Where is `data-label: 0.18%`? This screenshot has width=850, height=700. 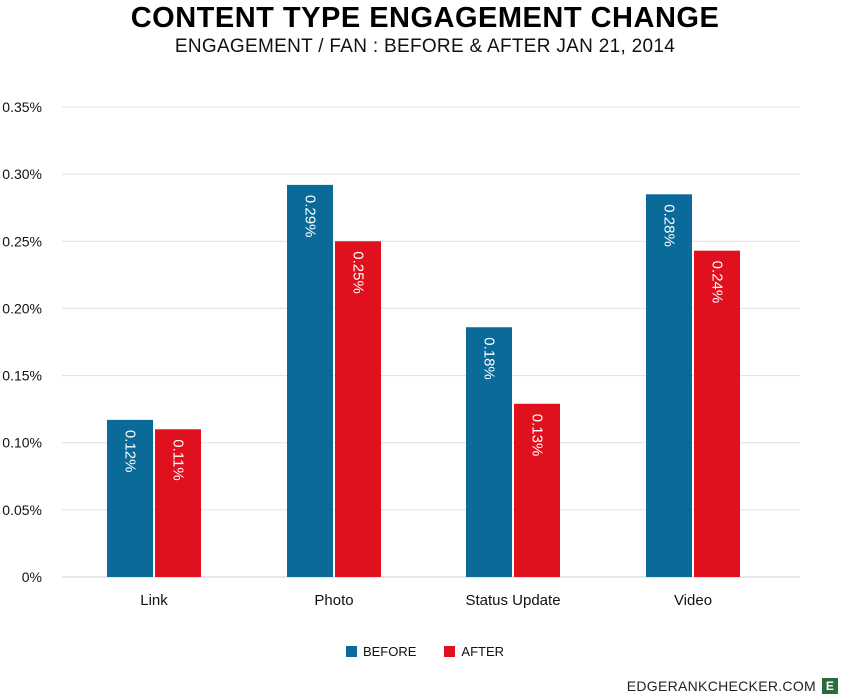
data-label: 0.18% is located at coordinates (489, 358).